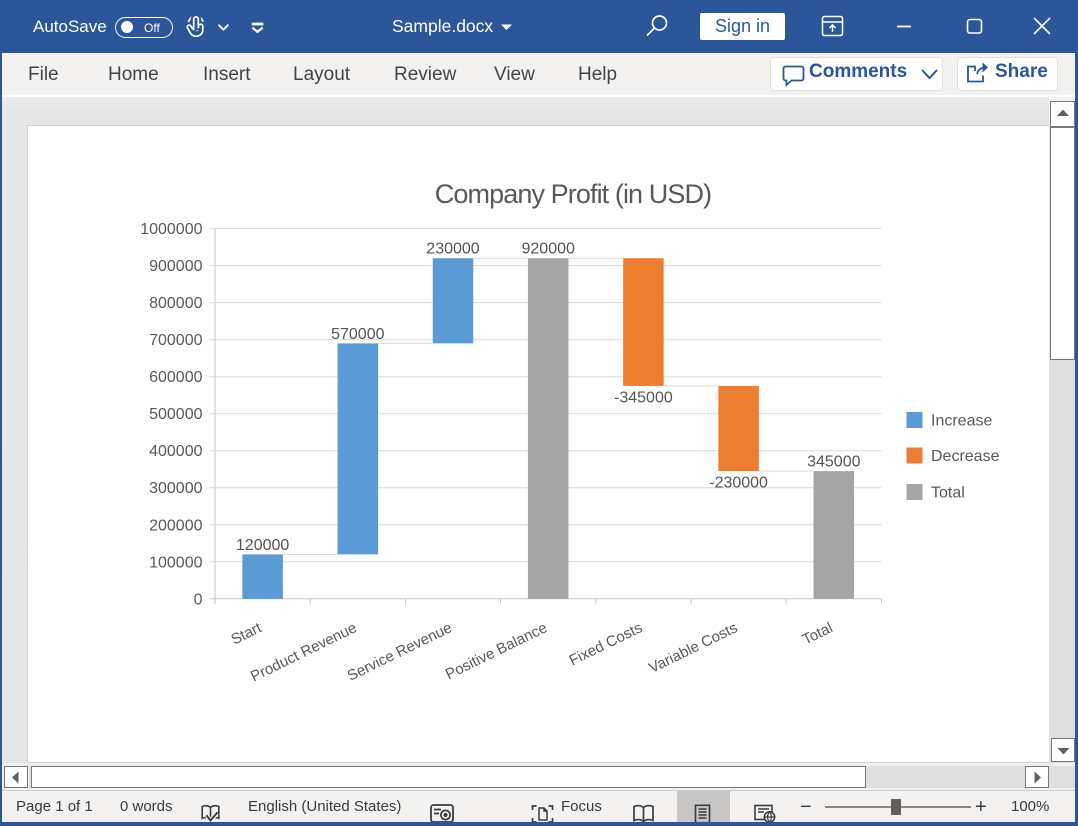 The height and width of the screenshot is (826, 1078). Describe the element at coordinates (175, 340) in the screenshot. I see `svg-text: 700000` at that location.